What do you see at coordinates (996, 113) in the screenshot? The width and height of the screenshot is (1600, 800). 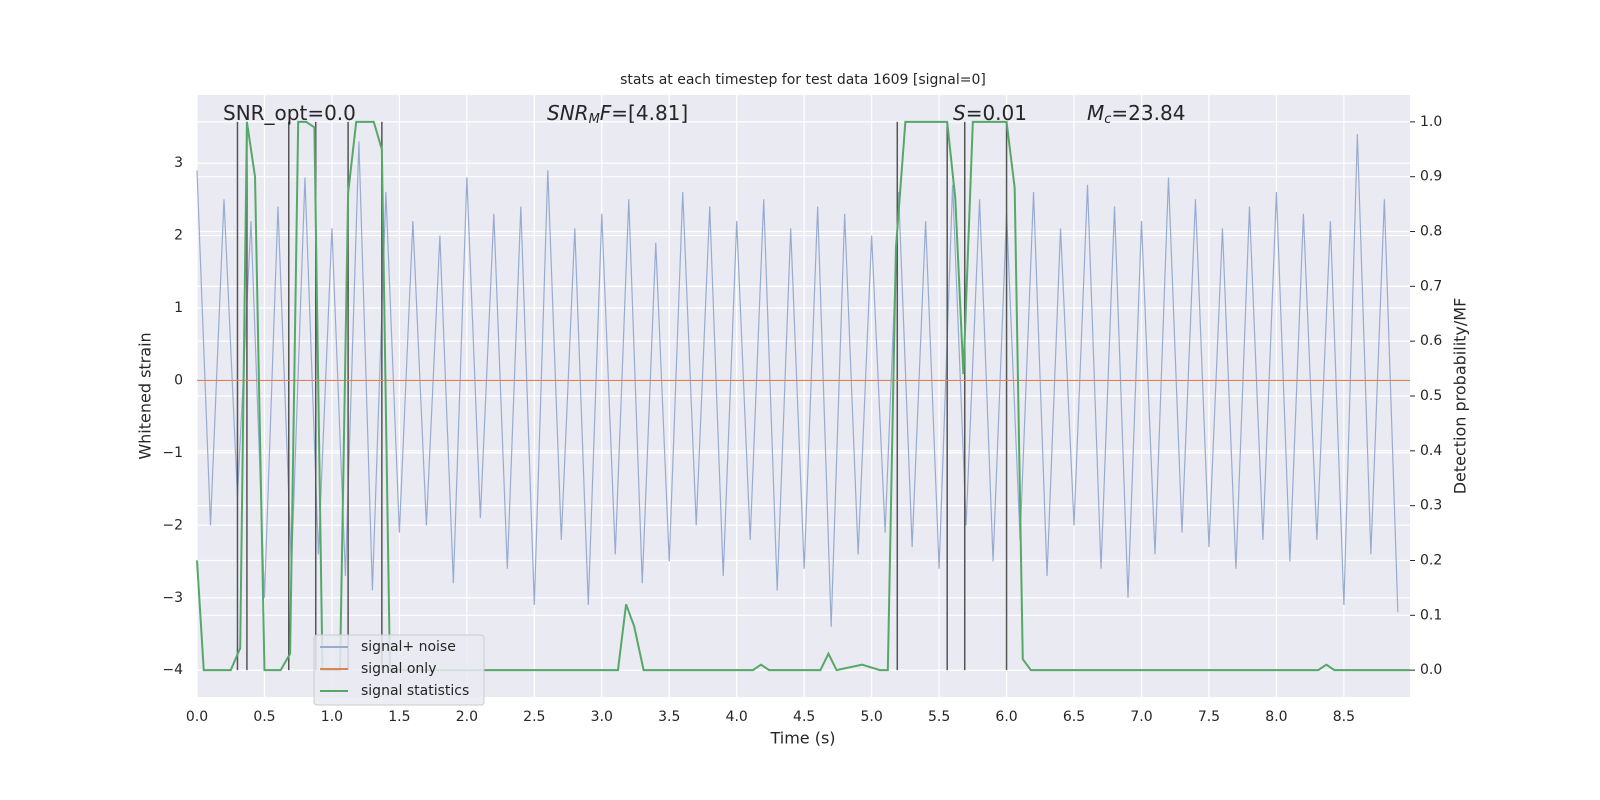 I see `annotation-part: =0.01` at bounding box center [996, 113].